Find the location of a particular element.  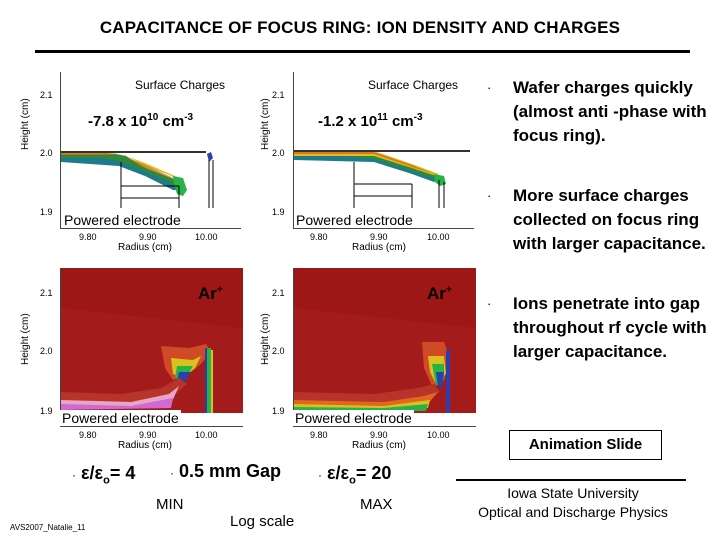

university-name: Iowa State University is located at coordinates (573, 493).